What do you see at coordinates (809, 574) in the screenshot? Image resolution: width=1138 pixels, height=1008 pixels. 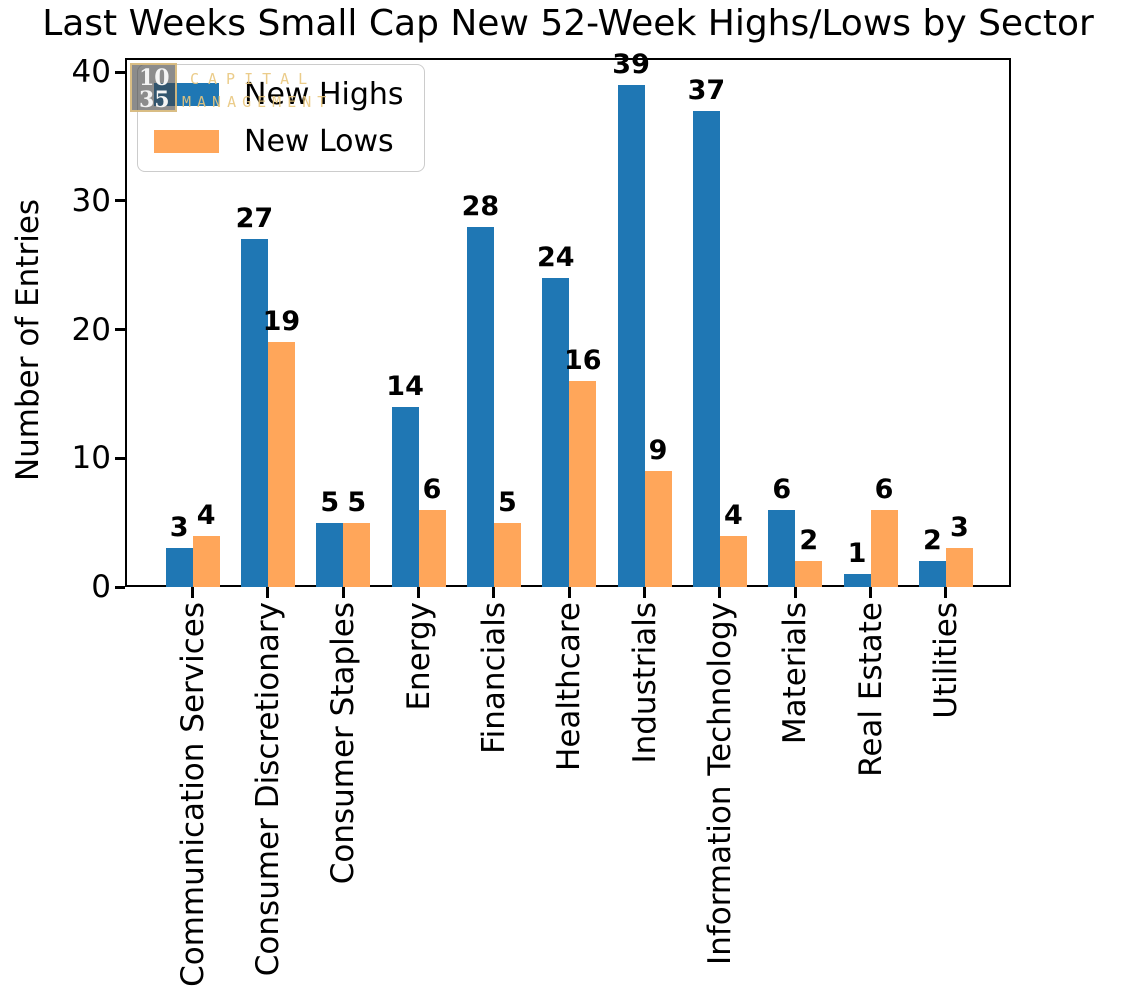 I see `bar-new-lows-materials` at bounding box center [809, 574].